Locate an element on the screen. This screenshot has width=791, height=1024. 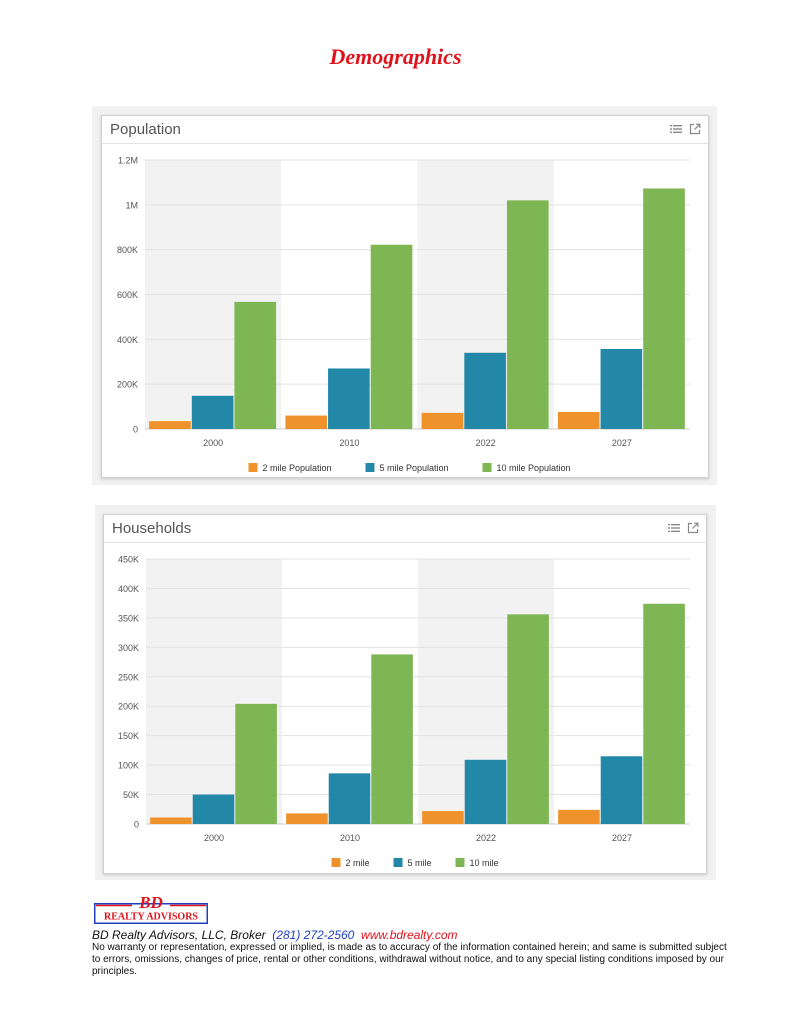
households-y-tick-label: 300K is located at coordinates (128, 648).